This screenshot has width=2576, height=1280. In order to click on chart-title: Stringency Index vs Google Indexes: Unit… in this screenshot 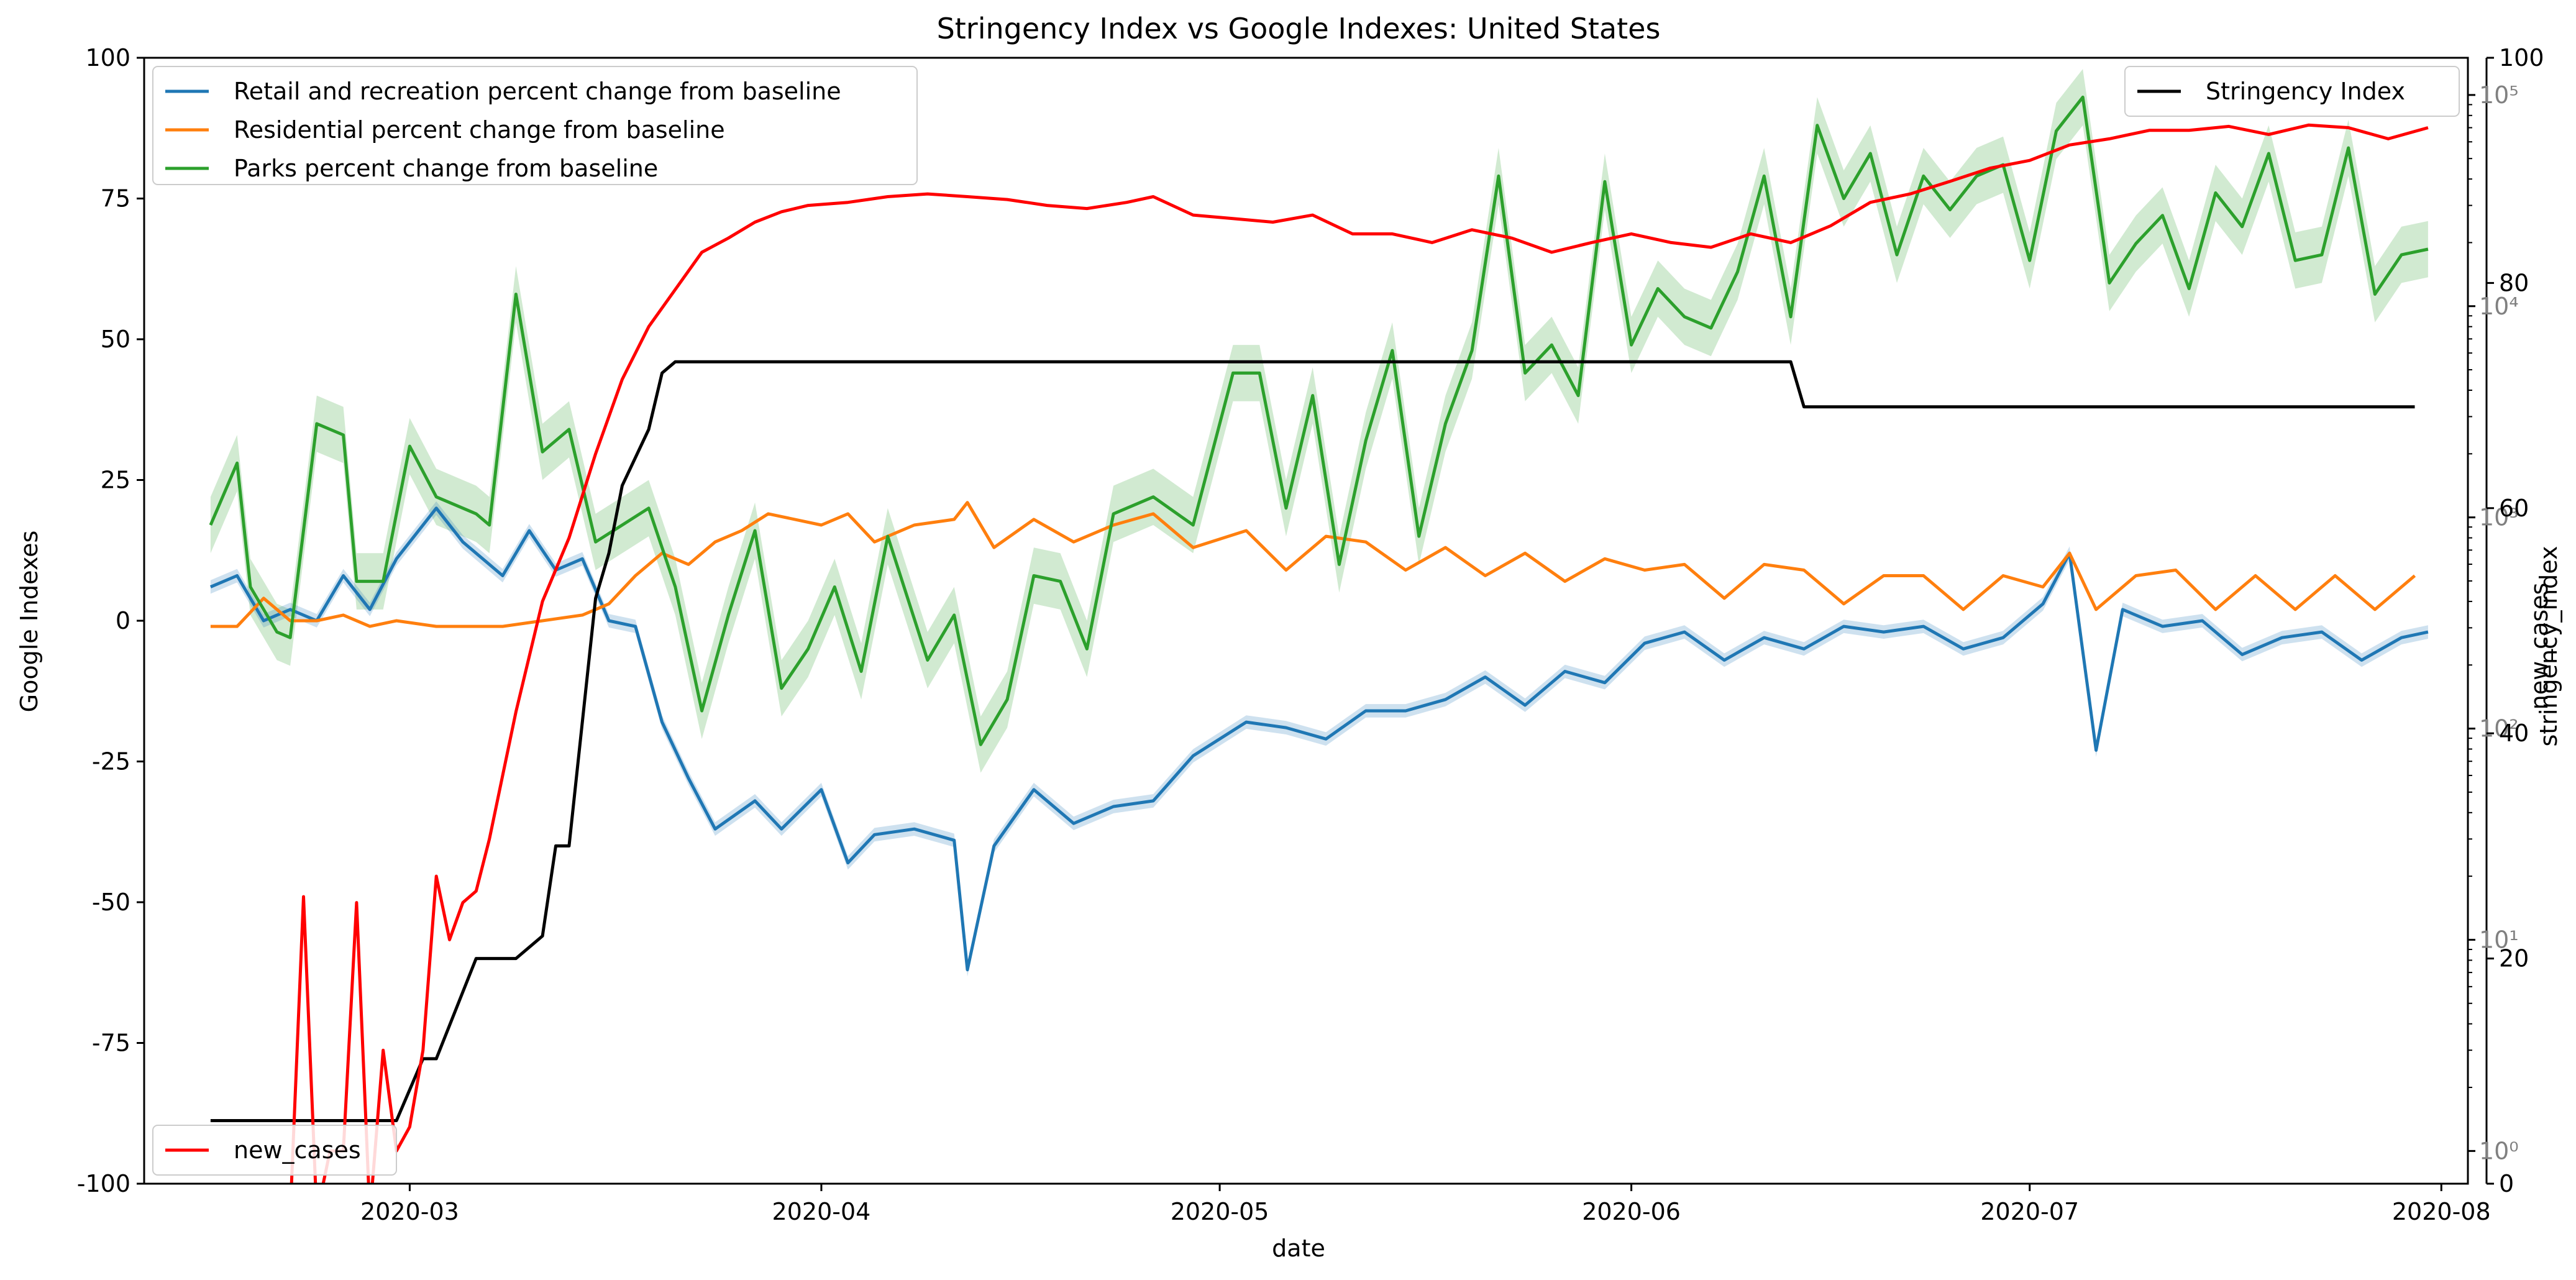, I will do `click(1299, 28)`.